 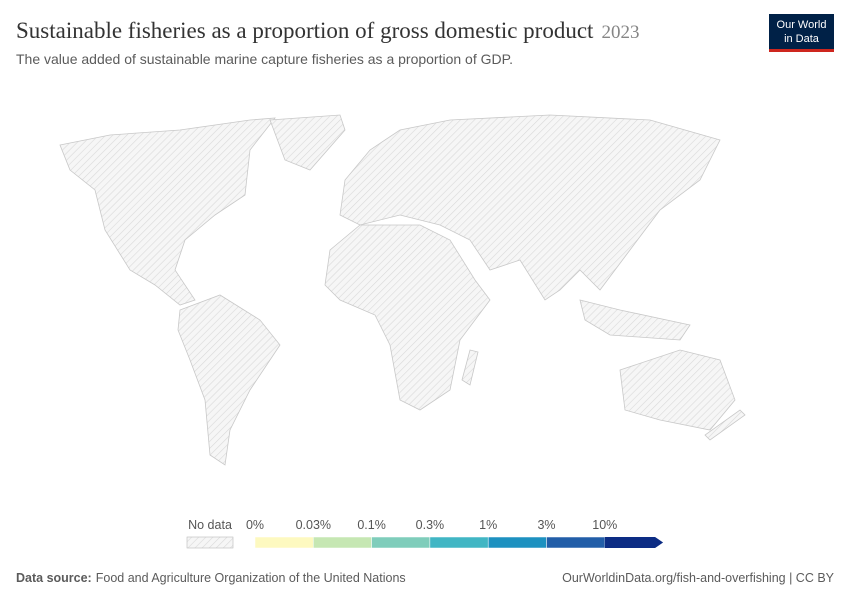 I want to click on logo-text: Our World, so click(x=802, y=25).